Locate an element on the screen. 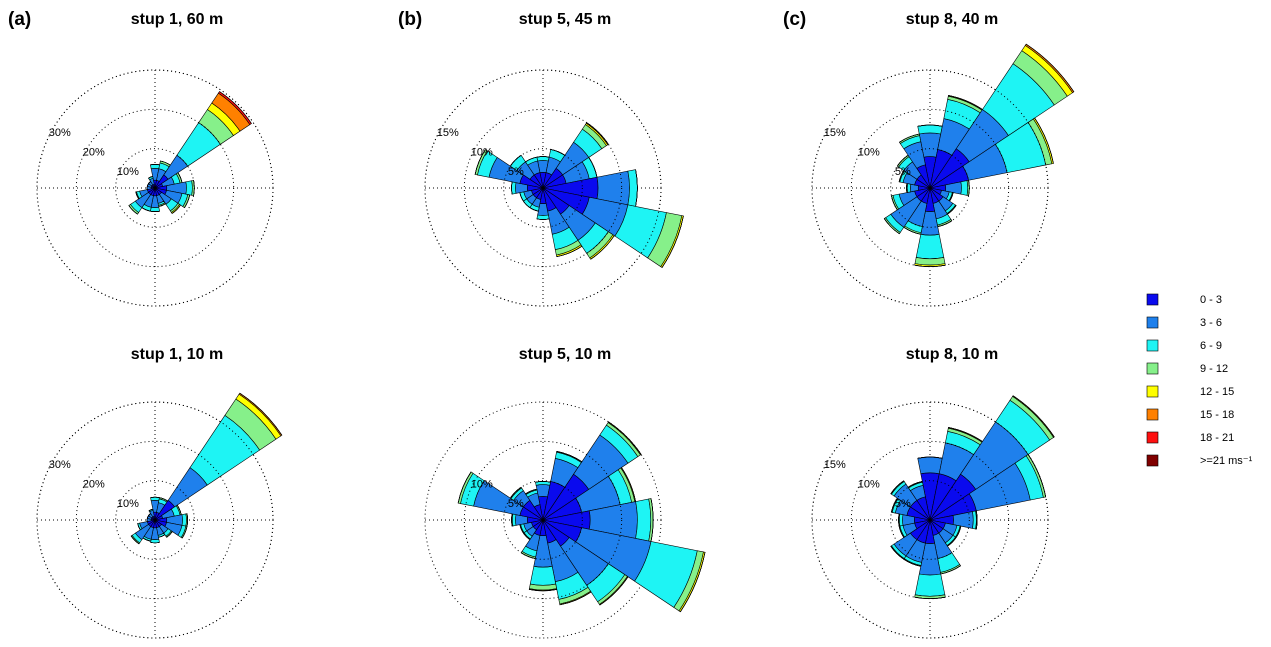 The height and width of the screenshot is (647, 1271). legend-label: 12 - 15 is located at coordinates (1217, 392).